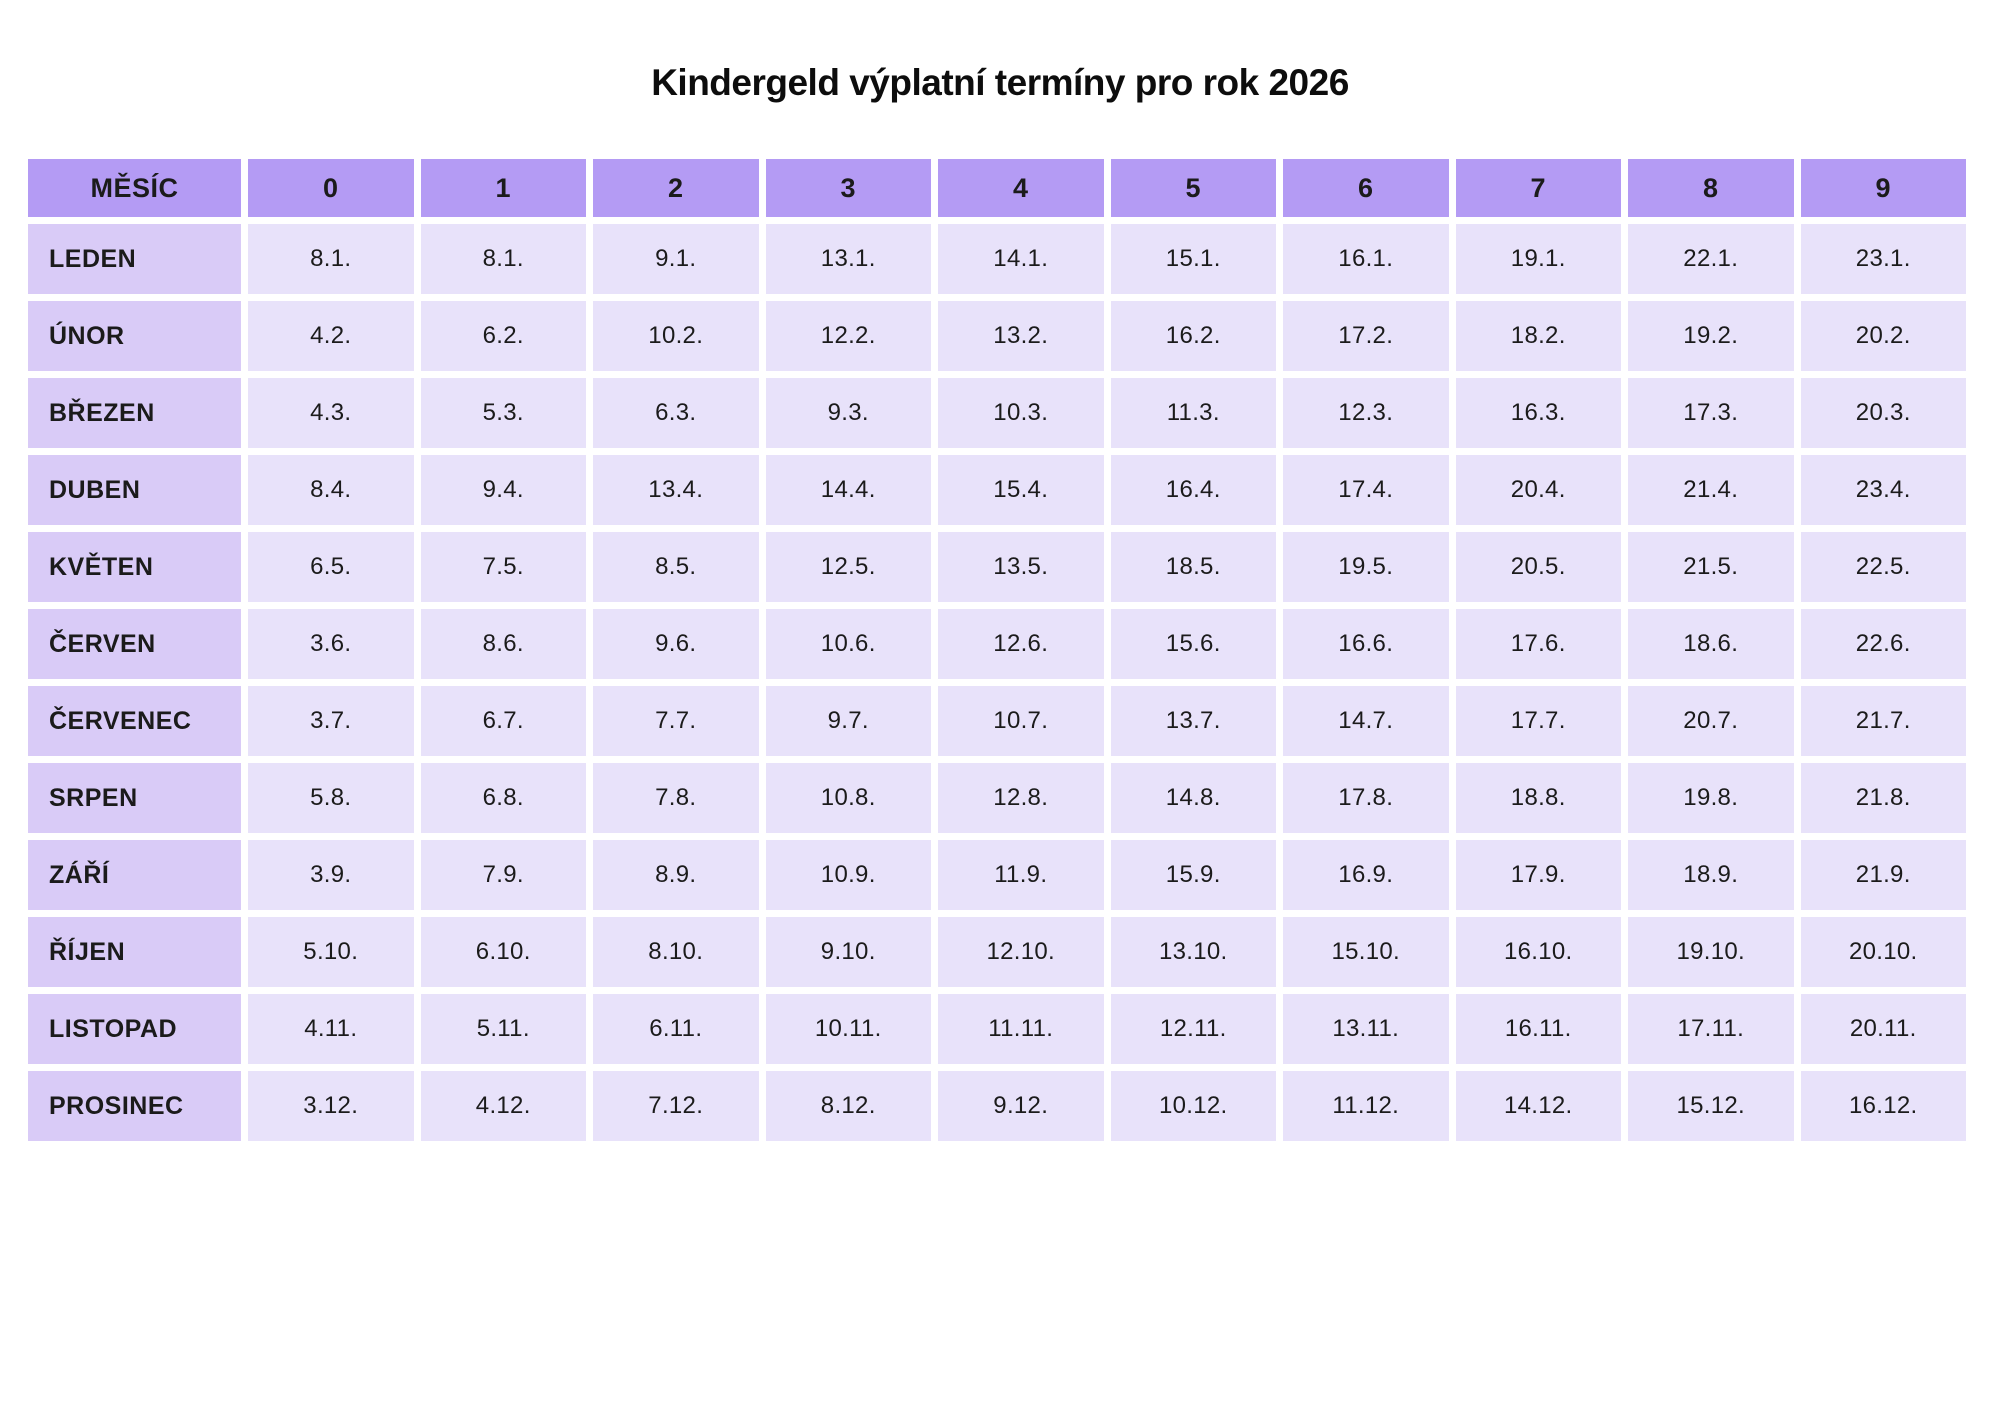 Image resolution: width=2000 pixels, height=1409 pixels. What do you see at coordinates (1021, 721) in the screenshot?
I see `payment-date-cell: 10.7.` at bounding box center [1021, 721].